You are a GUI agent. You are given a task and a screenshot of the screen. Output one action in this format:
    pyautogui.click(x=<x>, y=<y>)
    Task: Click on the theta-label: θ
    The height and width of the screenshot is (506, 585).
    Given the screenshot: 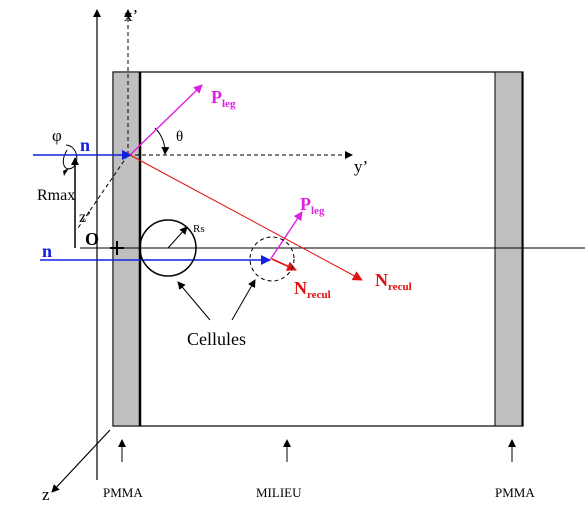 What is the action you would take?
    pyautogui.click(x=179, y=137)
    